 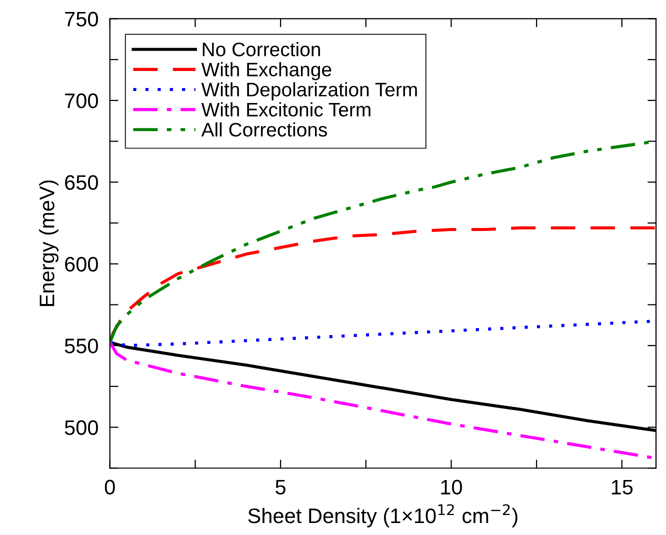 What do you see at coordinates (309, 91) in the screenshot?
I see `legend-label: With Depolarization Term` at bounding box center [309, 91].